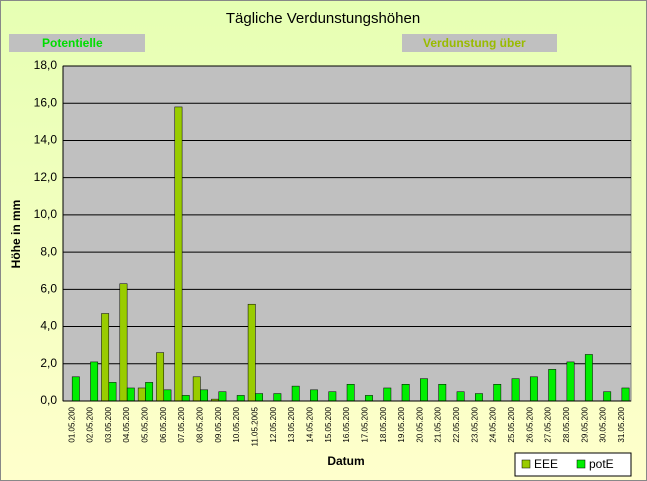  I want to click on x-tick-label: 23.05.200, so click(474, 424).